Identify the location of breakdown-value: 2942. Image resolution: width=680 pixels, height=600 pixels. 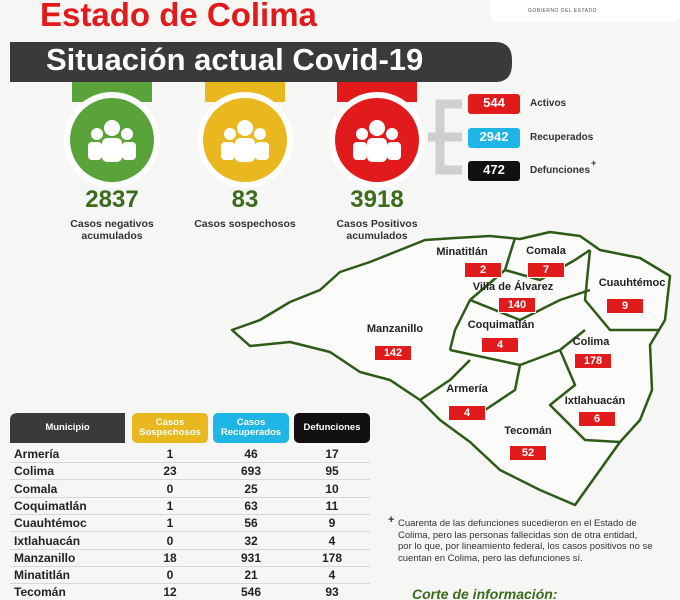
(494, 136).